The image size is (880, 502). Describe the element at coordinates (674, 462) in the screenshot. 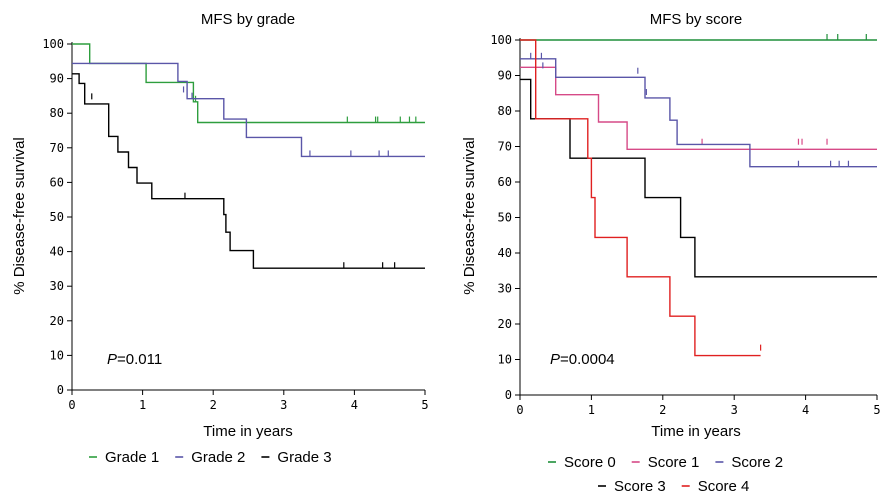

I see `legend-label: Score 1` at that location.